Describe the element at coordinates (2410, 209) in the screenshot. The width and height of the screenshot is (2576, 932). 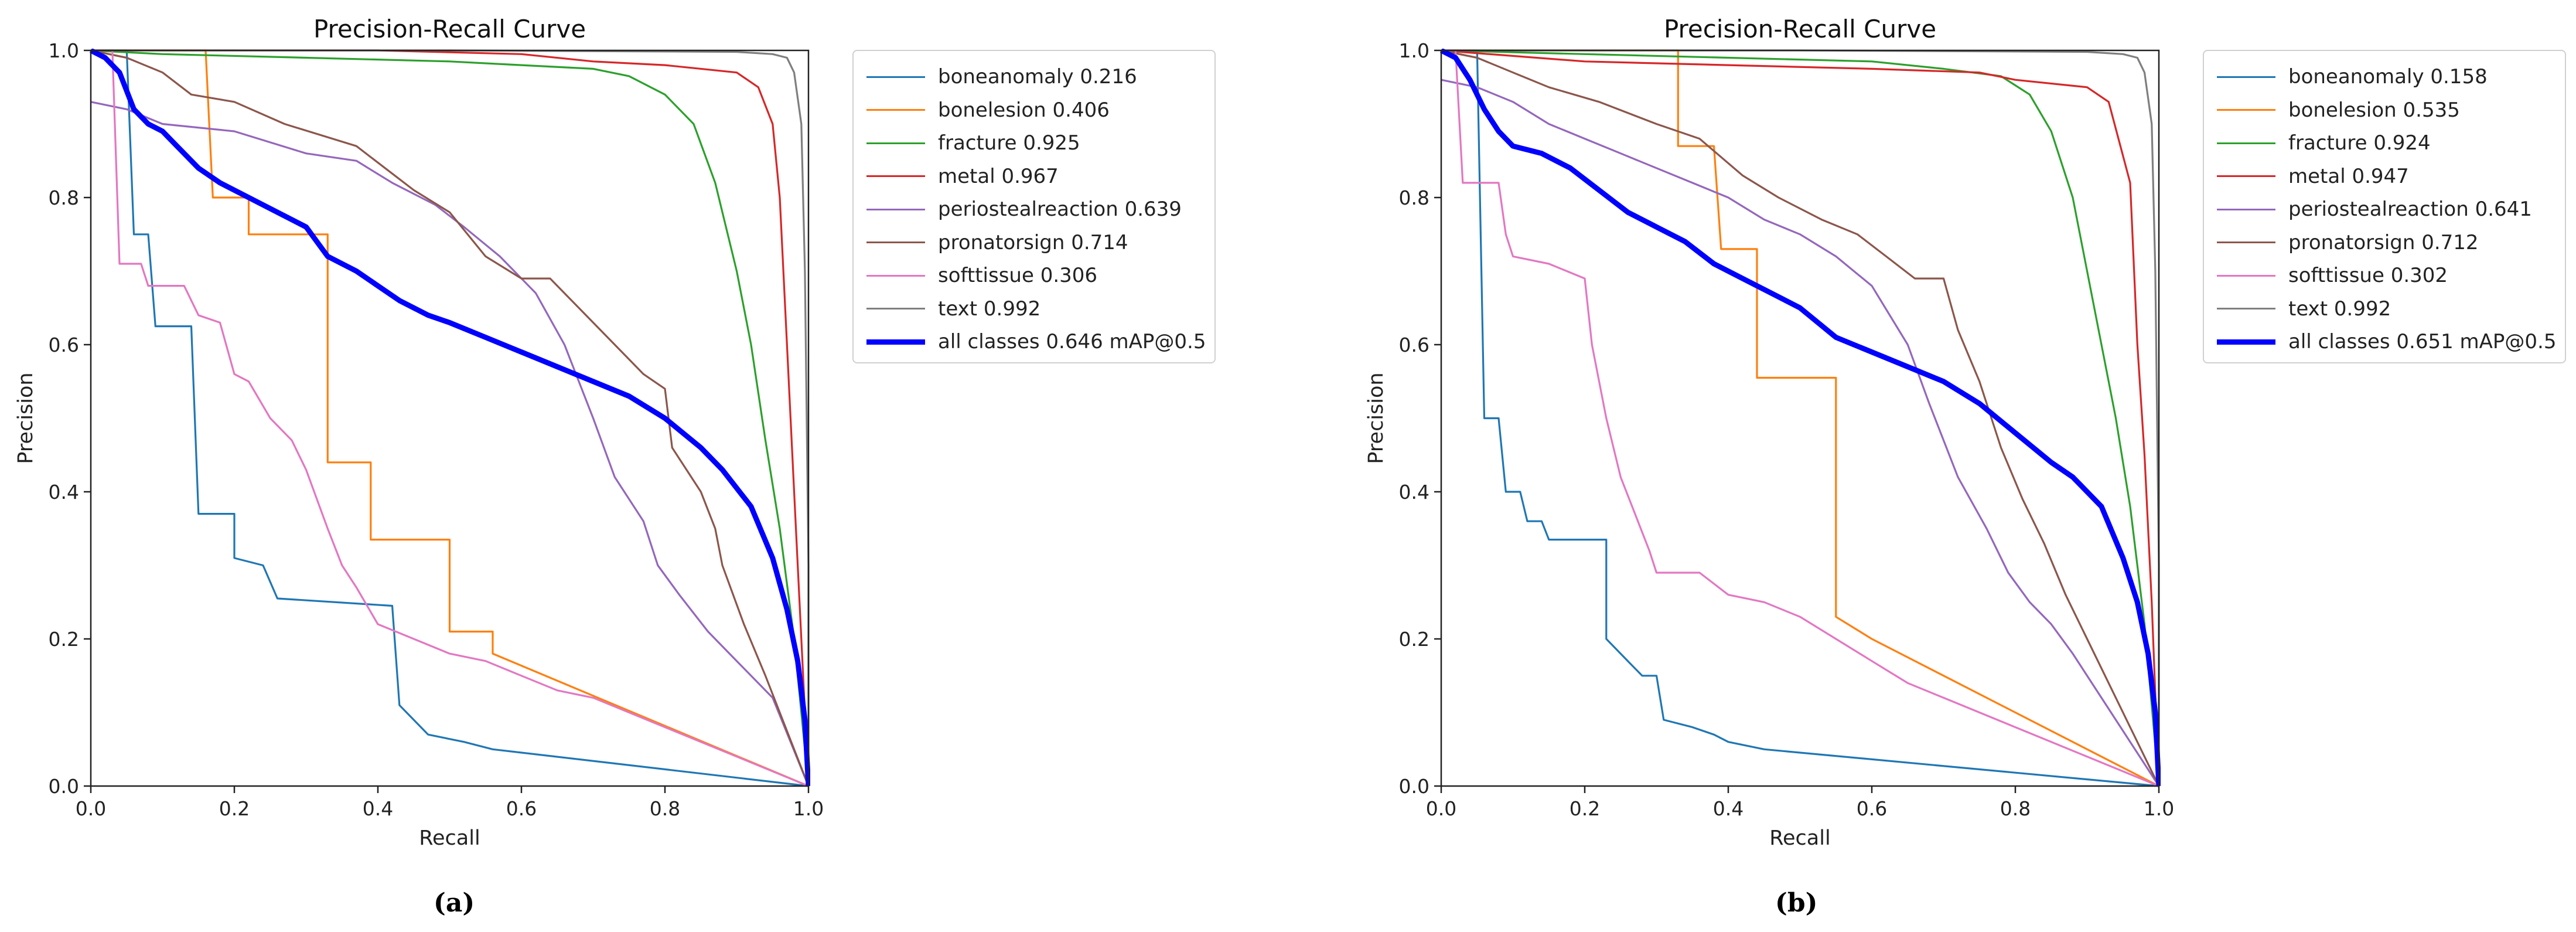
I see `legend-label: periostealreaction 0.641` at that location.